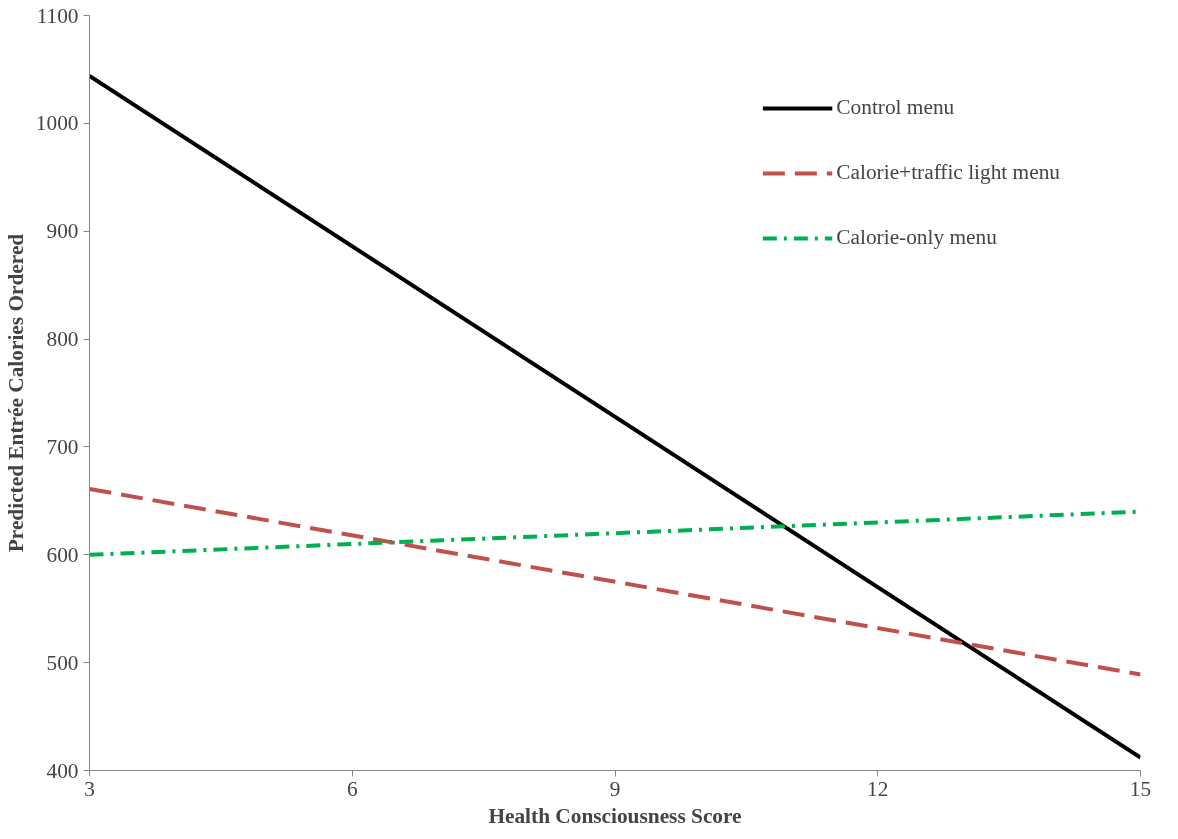 Image resolution: width=1178 pixels, height=839 pixels. I want to click on x-tick-label: 15, so click(1140, 788).